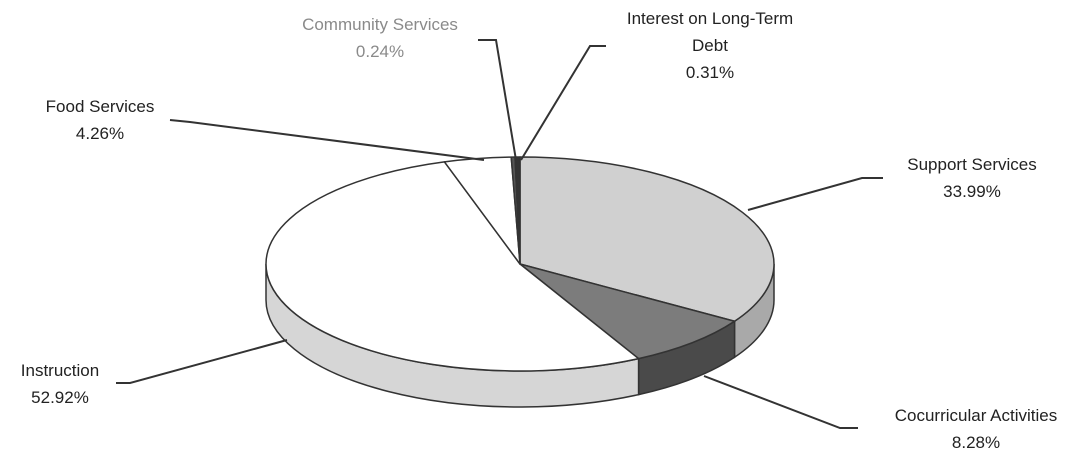  I want to click on label-support-services-name: Support Services, so click(971, 164).